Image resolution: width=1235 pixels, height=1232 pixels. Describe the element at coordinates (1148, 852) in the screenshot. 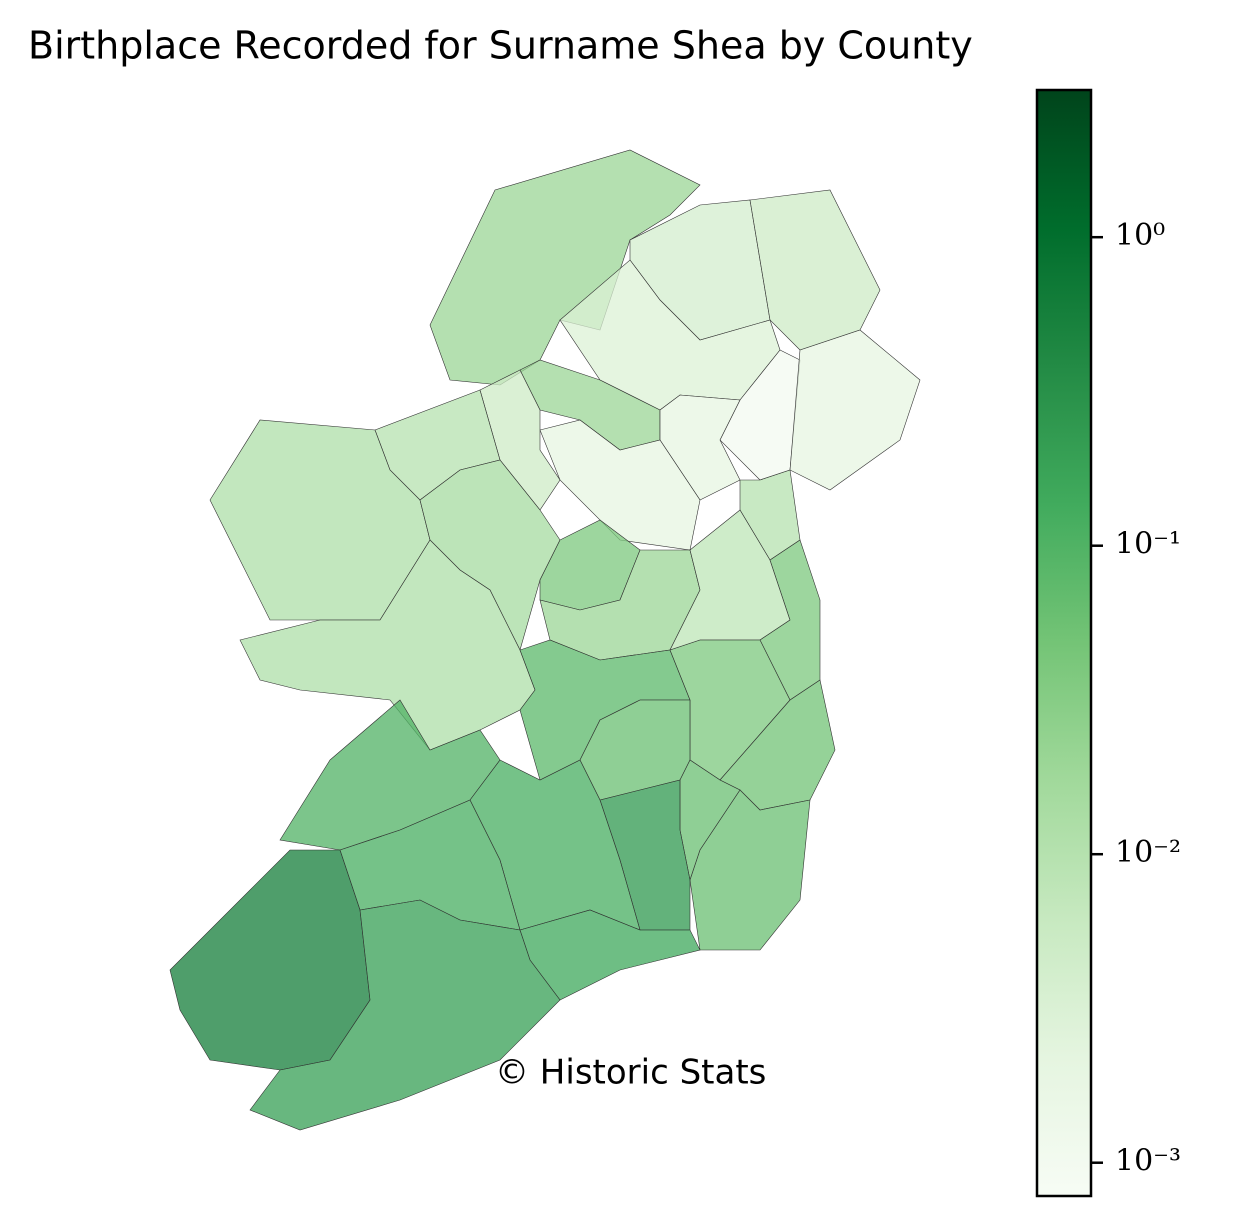

I see `y-tick-label: 10⁻²` at that location.